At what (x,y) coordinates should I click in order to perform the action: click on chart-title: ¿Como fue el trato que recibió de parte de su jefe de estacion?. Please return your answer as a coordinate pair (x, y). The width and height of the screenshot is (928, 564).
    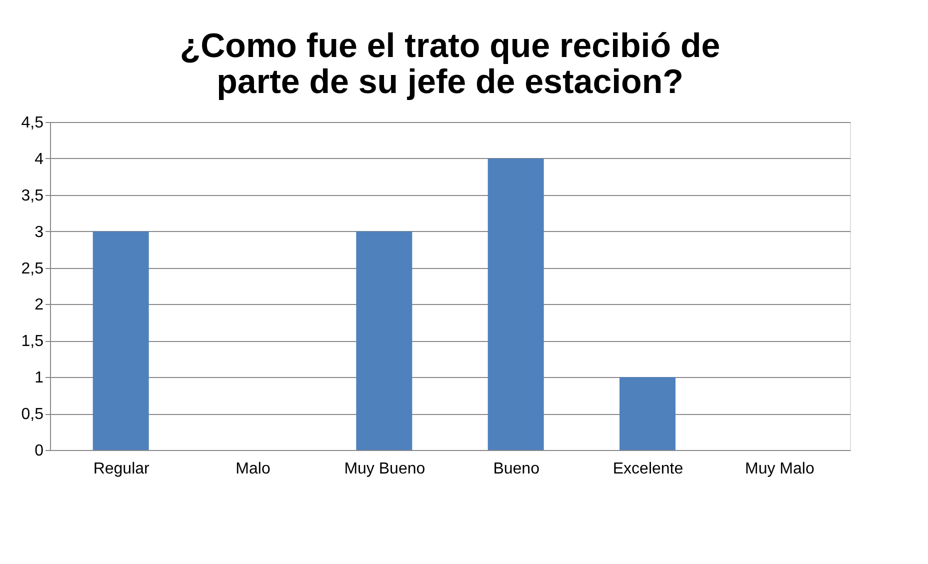
    Looking at the image, I should click on (450, 64).